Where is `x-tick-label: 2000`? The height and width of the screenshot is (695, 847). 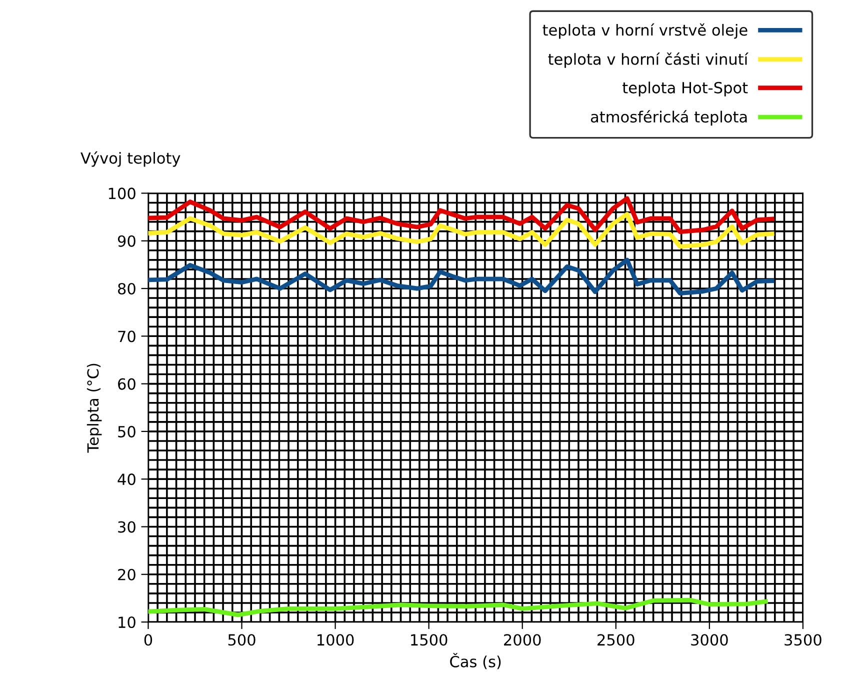 x-tick-label: 2000 is located at coordinates (522, 640).